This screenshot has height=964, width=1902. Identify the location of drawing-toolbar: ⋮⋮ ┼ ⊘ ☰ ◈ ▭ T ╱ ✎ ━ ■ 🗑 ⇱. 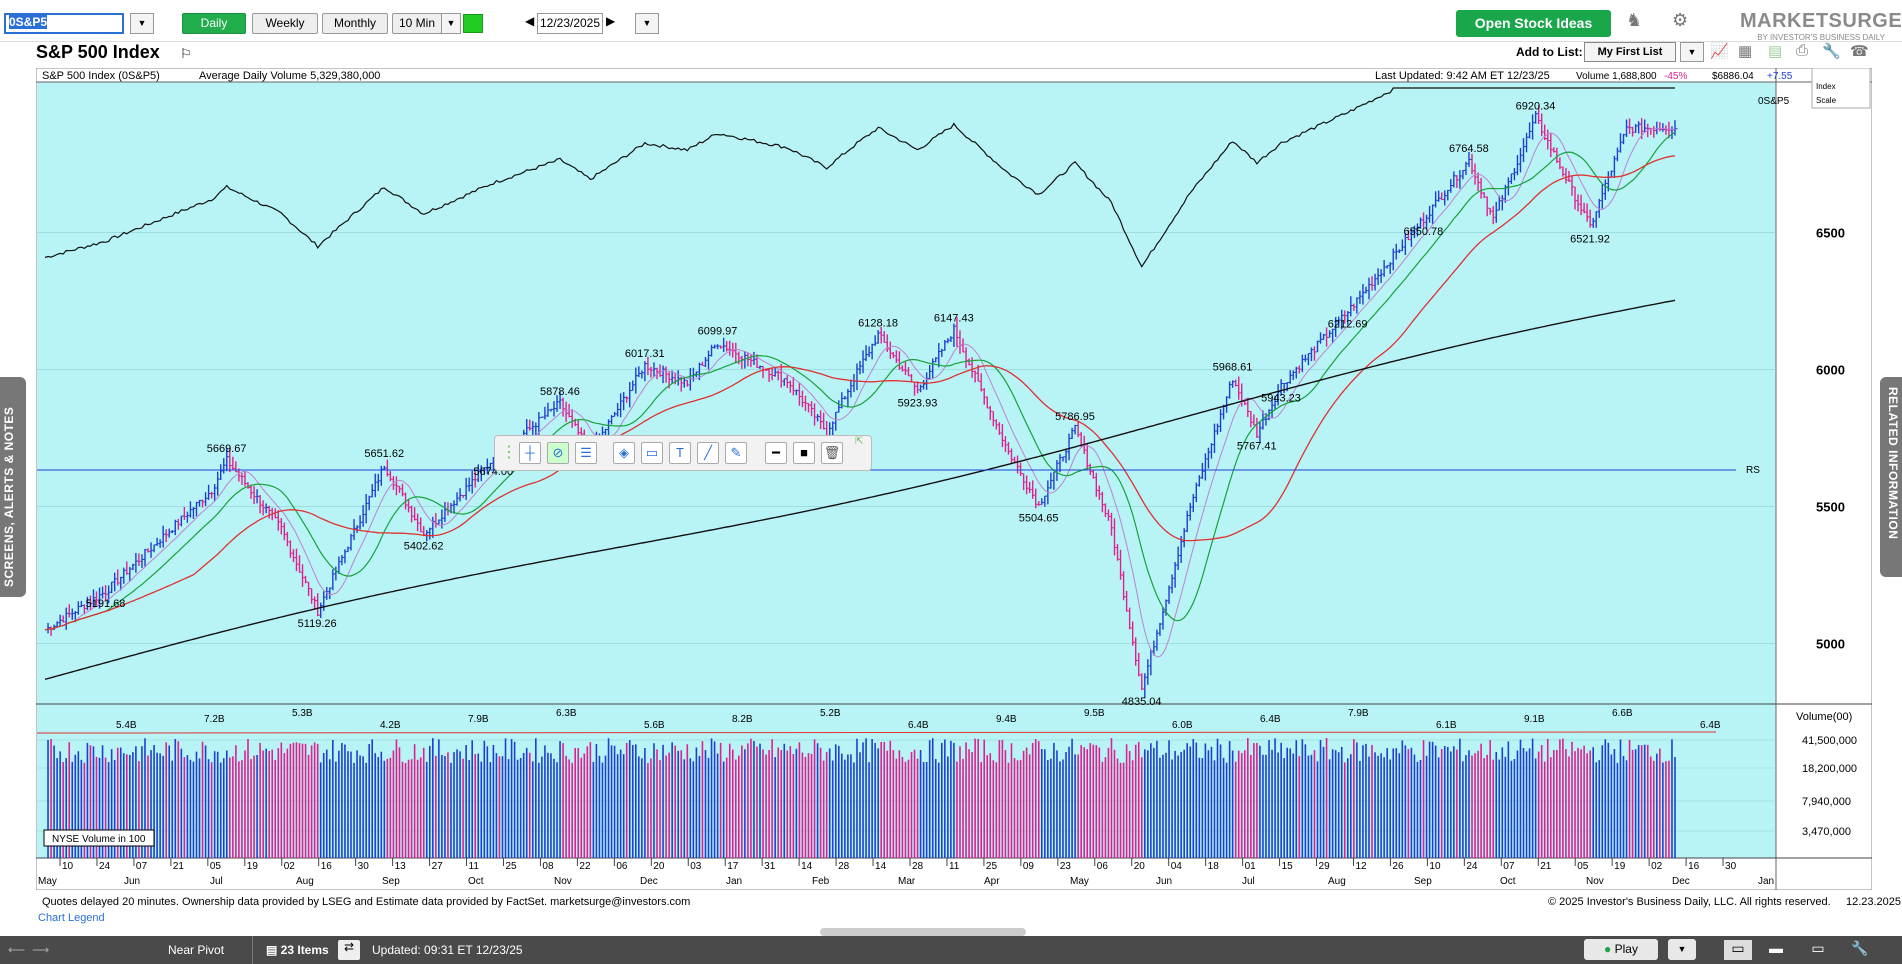
(683, 453).